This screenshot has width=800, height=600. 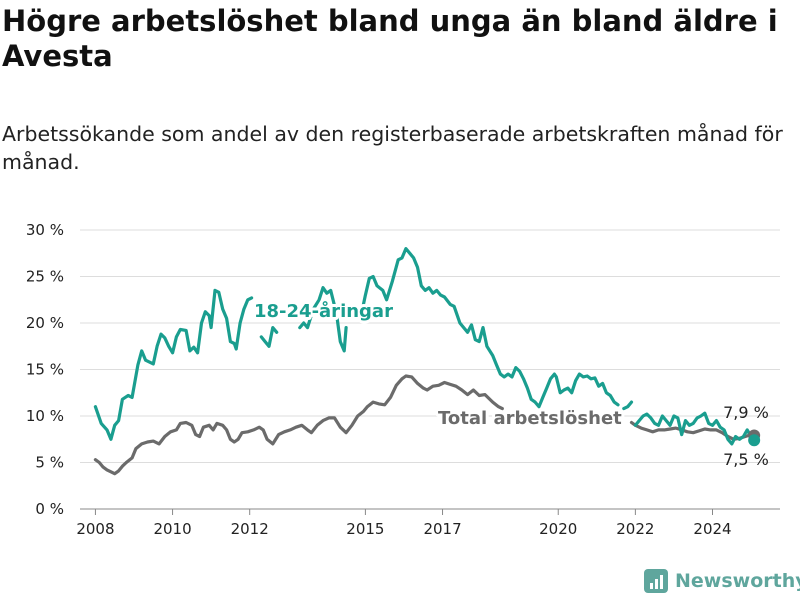 I want to click on x-tick-label: 2010, so click(x=172, y=529).